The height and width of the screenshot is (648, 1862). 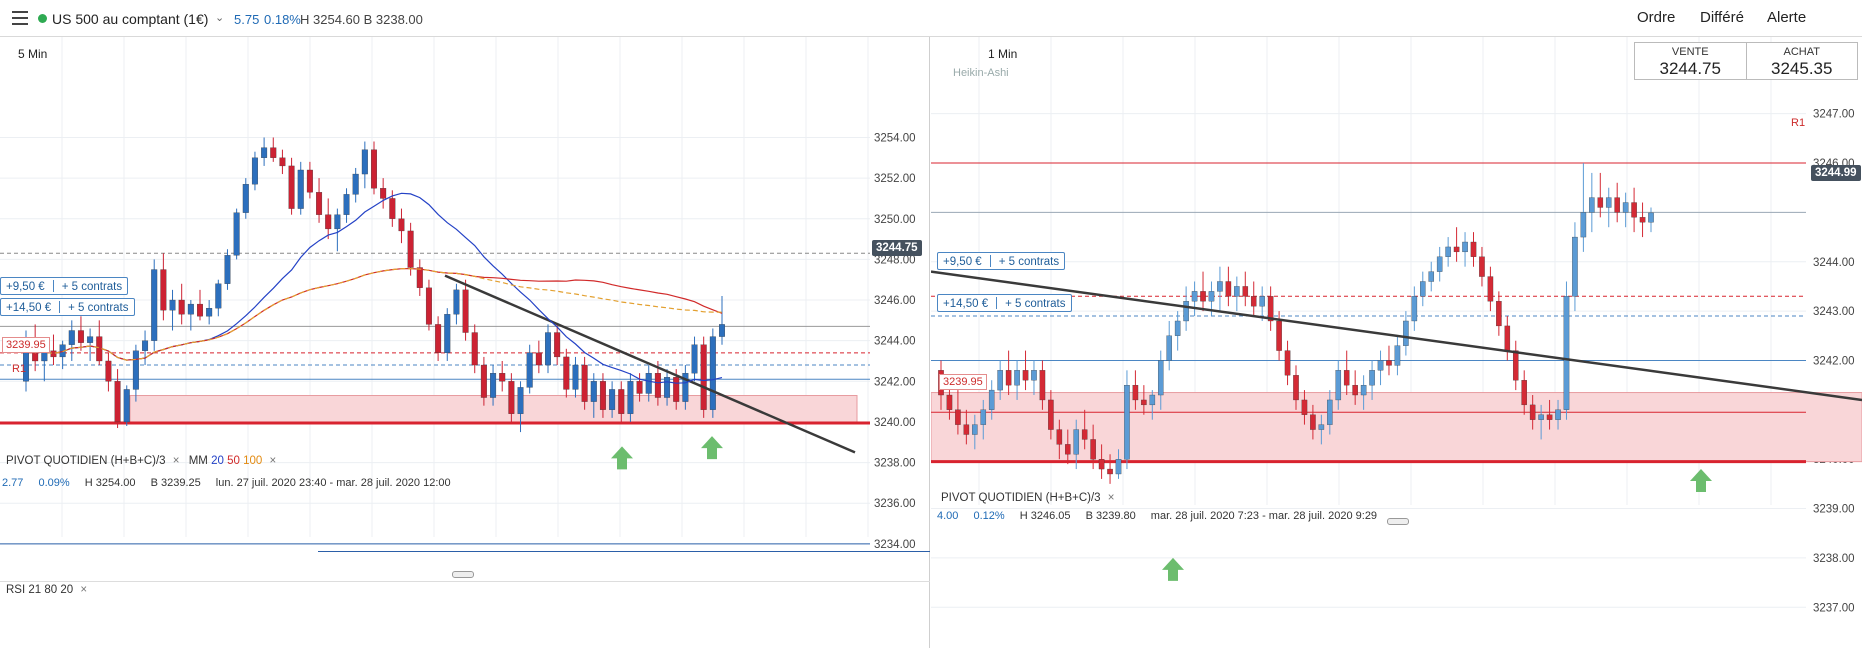 What do you see at coordinates (54, 483) in the screenshot?
I see `stats-pct: 0.09%` at bounding box center [54, 483].